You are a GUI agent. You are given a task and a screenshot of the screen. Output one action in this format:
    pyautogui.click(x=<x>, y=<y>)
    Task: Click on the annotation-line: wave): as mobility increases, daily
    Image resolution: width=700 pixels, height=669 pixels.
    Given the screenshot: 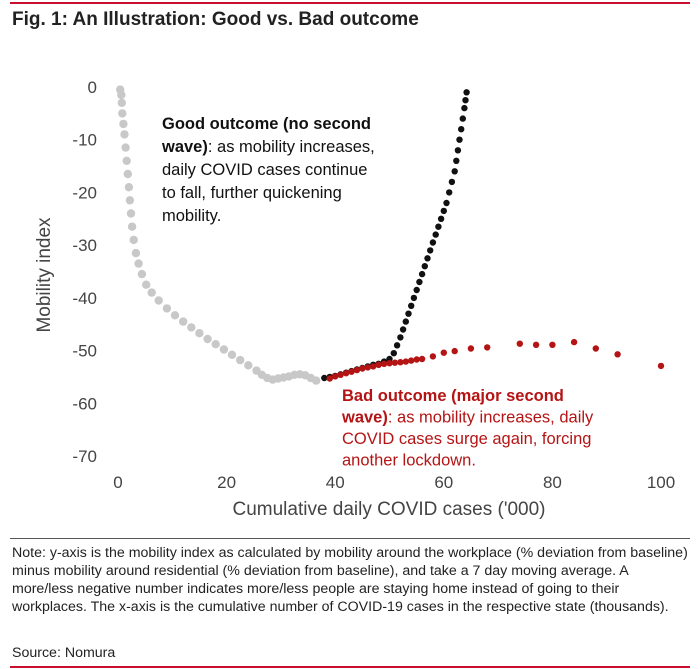 What is the action you would take?
    pyautogui.click(x=467, y=418)
    